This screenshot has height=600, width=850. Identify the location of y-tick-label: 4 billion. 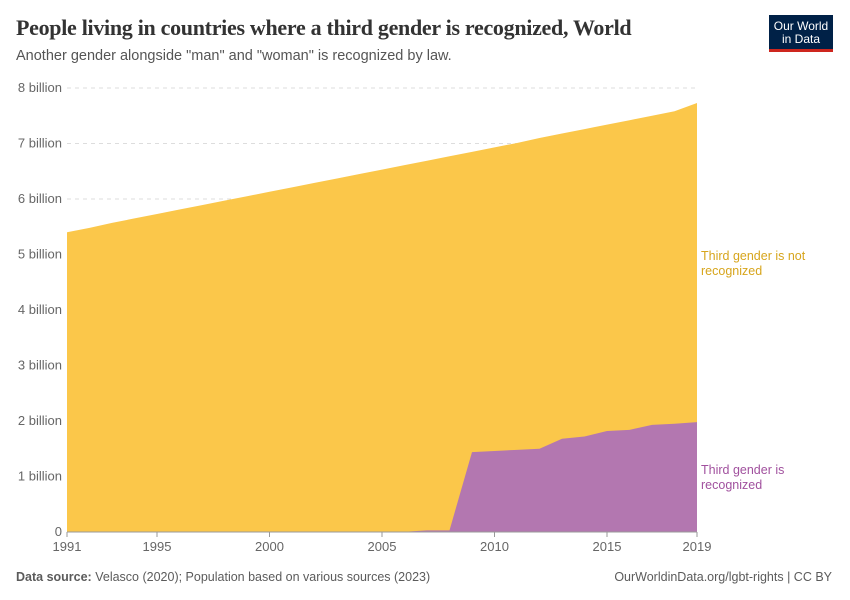
(40, 309).